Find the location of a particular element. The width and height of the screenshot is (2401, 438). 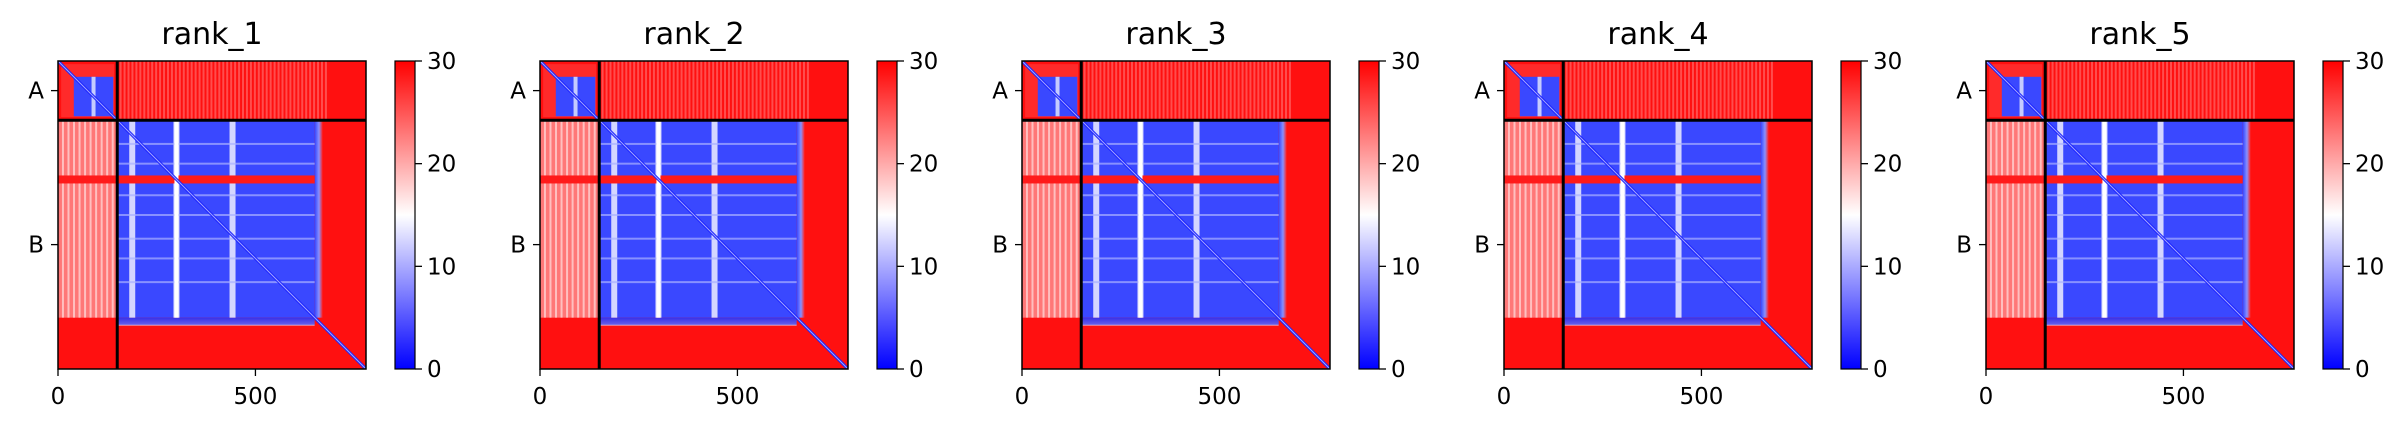

chain-label-b: B is located at coordinates (1482, 246).